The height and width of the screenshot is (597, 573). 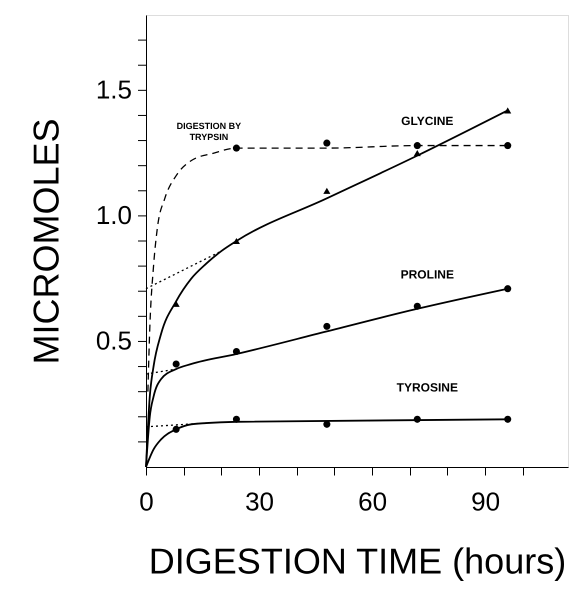 What do you see at coordinates (427, 121) in the screenshot?
I see `text: GLYCINE` at bounding box center [427, 121].